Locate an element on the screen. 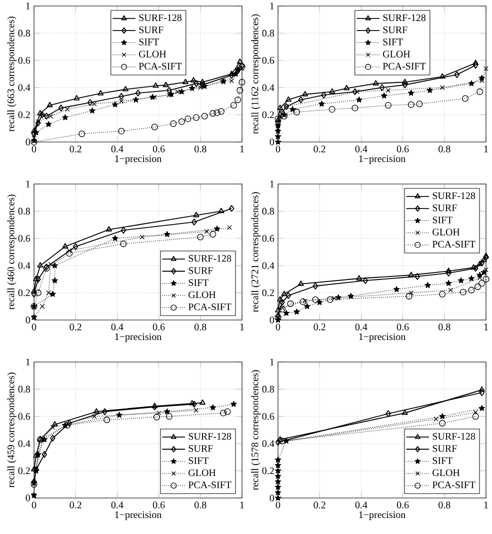  y-axis-title: recall (1162 correspondences) is located at coordinates (255, 74).